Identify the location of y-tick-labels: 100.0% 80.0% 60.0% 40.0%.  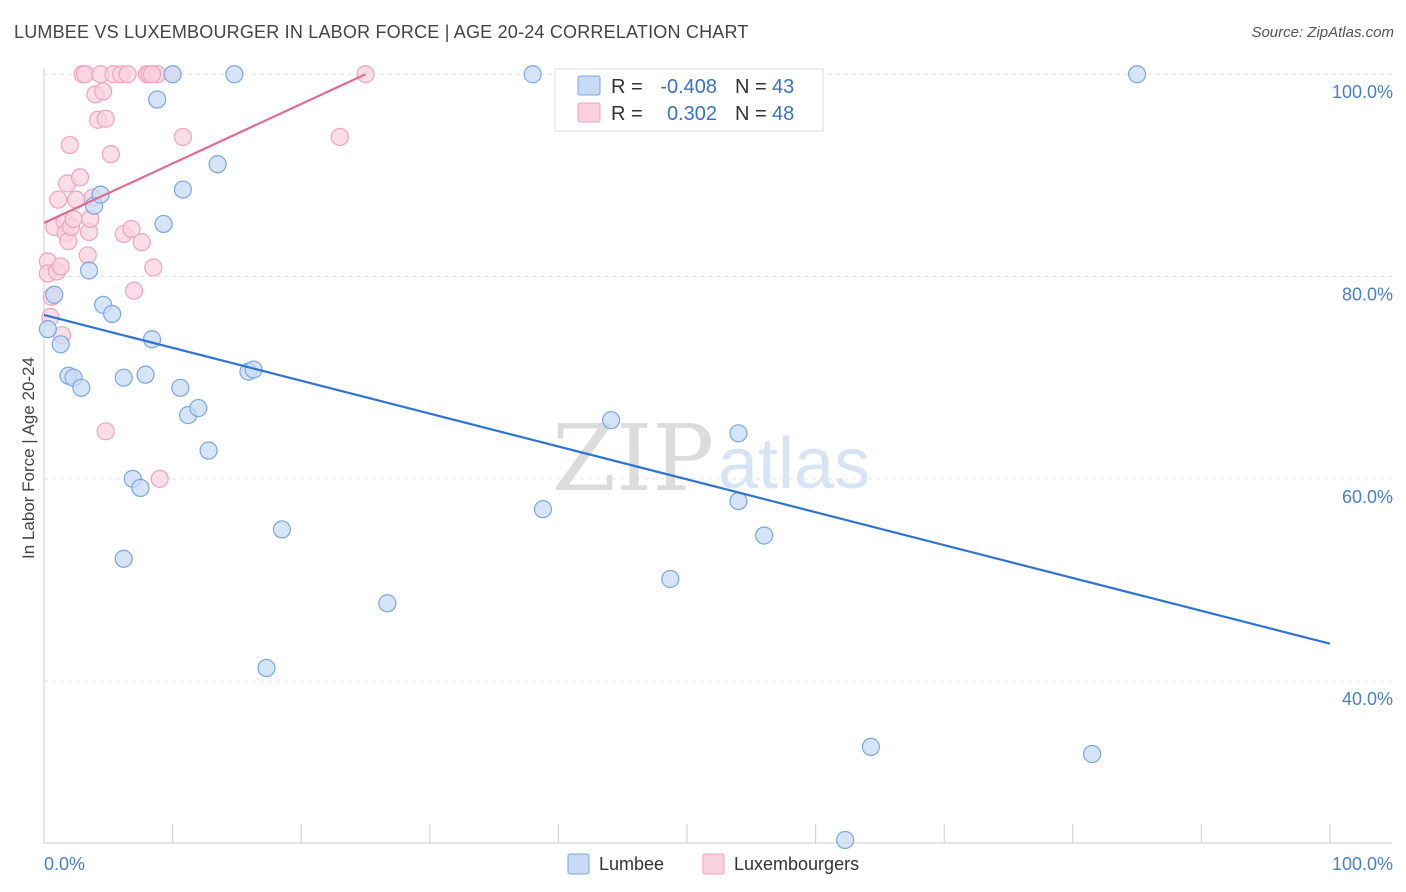
(1362, 395).